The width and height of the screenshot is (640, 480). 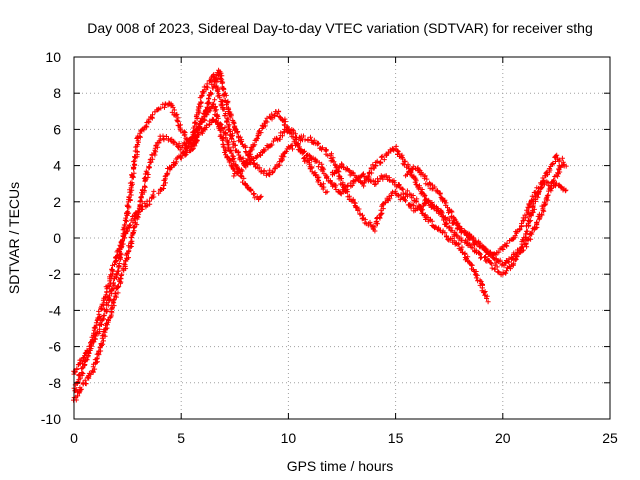 What do you see at coordinates (55, 383) in the screenshot?
I see `y-tick-label: -8` at bounding box center [55, 383].